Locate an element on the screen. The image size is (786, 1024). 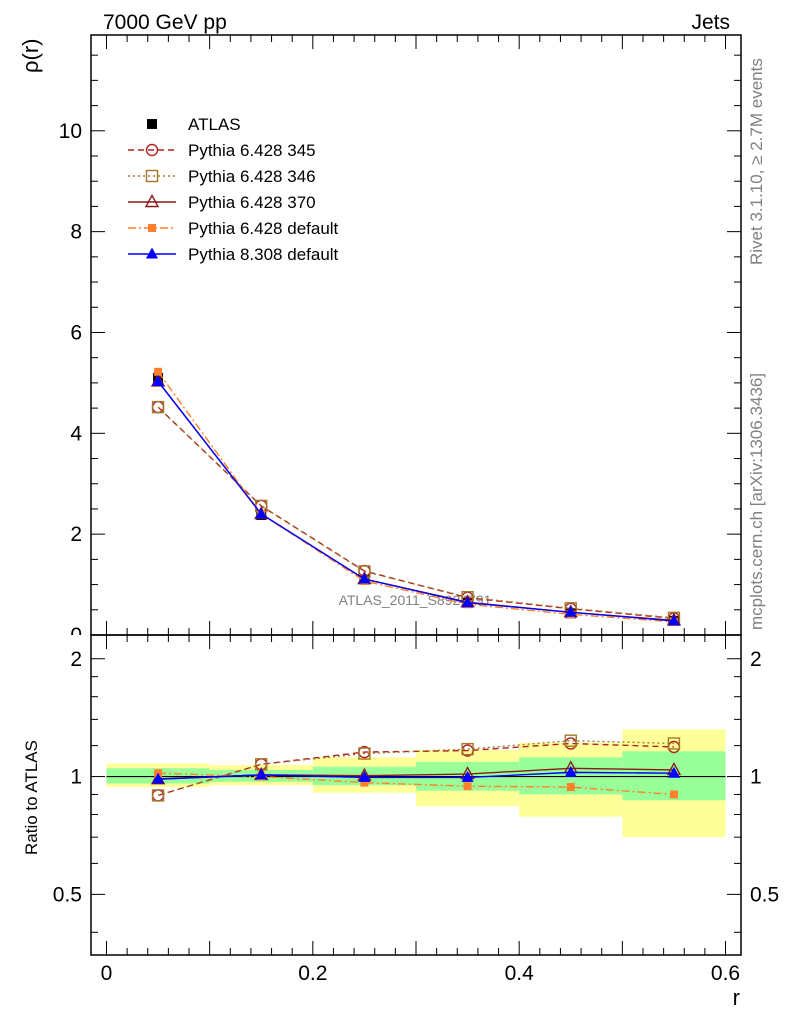
y-tick-label: 0 is located at coordinates (76, 635).